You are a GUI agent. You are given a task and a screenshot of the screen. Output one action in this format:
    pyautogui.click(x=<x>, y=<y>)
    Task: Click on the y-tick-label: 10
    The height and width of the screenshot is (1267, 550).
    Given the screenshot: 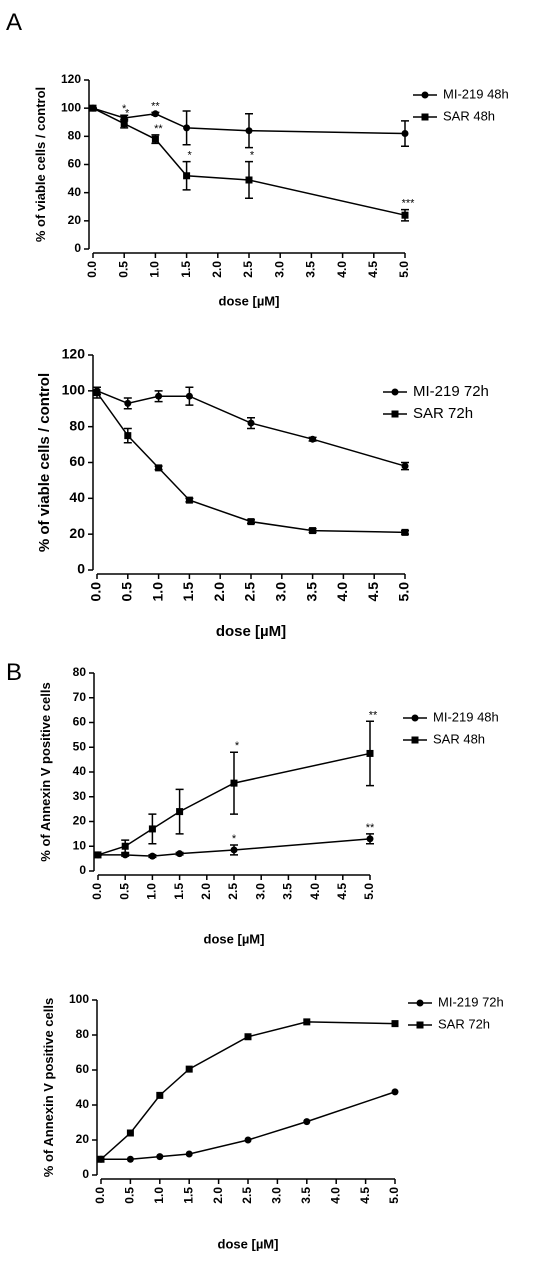 What is the action you would take?
    pyautogui.click(x=80, y=845)
    